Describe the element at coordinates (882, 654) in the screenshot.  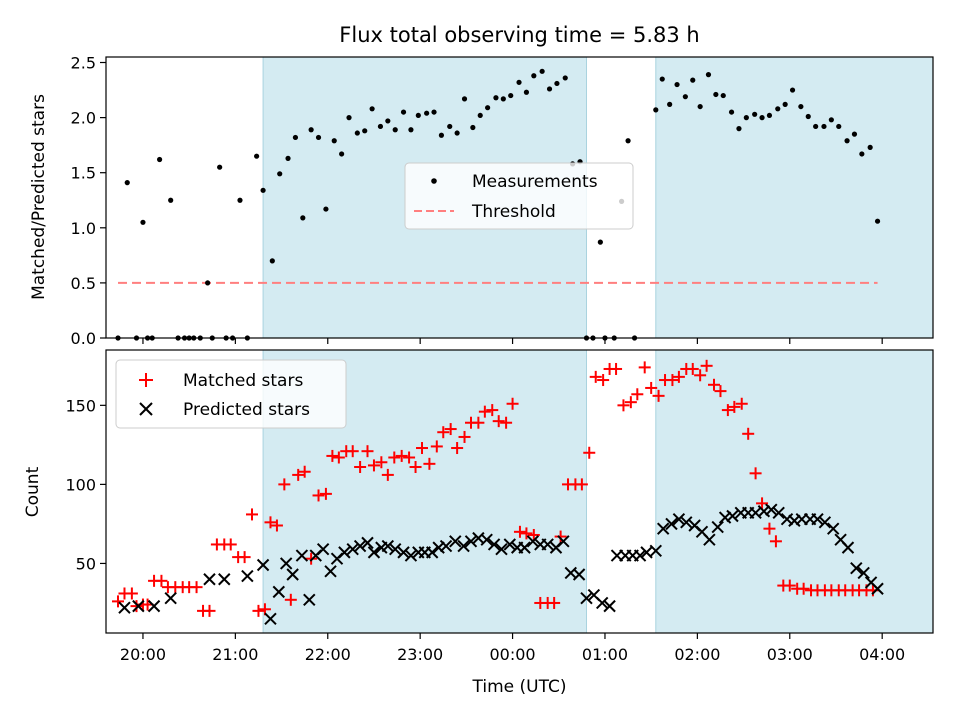
I see `x-tick-label: 04:00` at that location.